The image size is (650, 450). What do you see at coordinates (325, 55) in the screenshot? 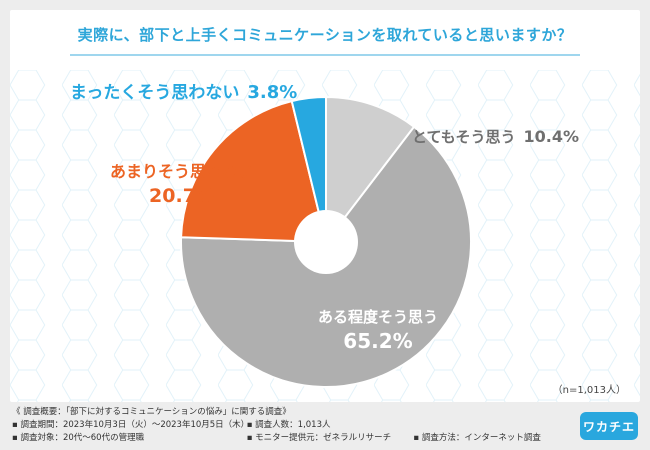
I see `title-divider` at bounding box center [325, 55].